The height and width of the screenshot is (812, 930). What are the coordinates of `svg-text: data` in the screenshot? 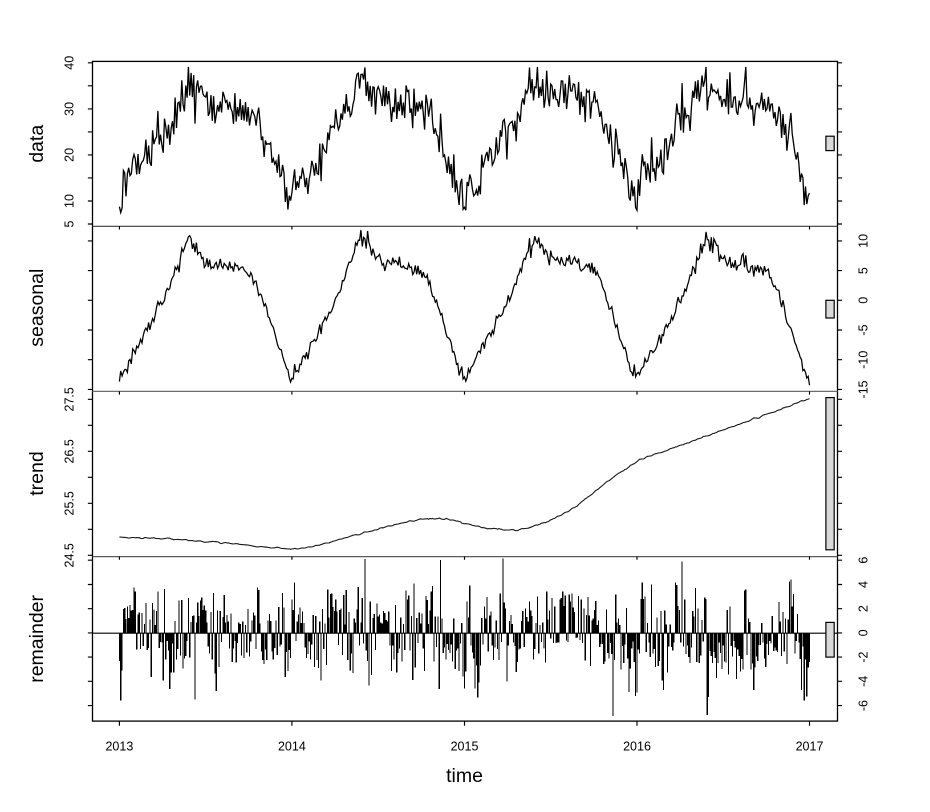 It's located at (37, 144).